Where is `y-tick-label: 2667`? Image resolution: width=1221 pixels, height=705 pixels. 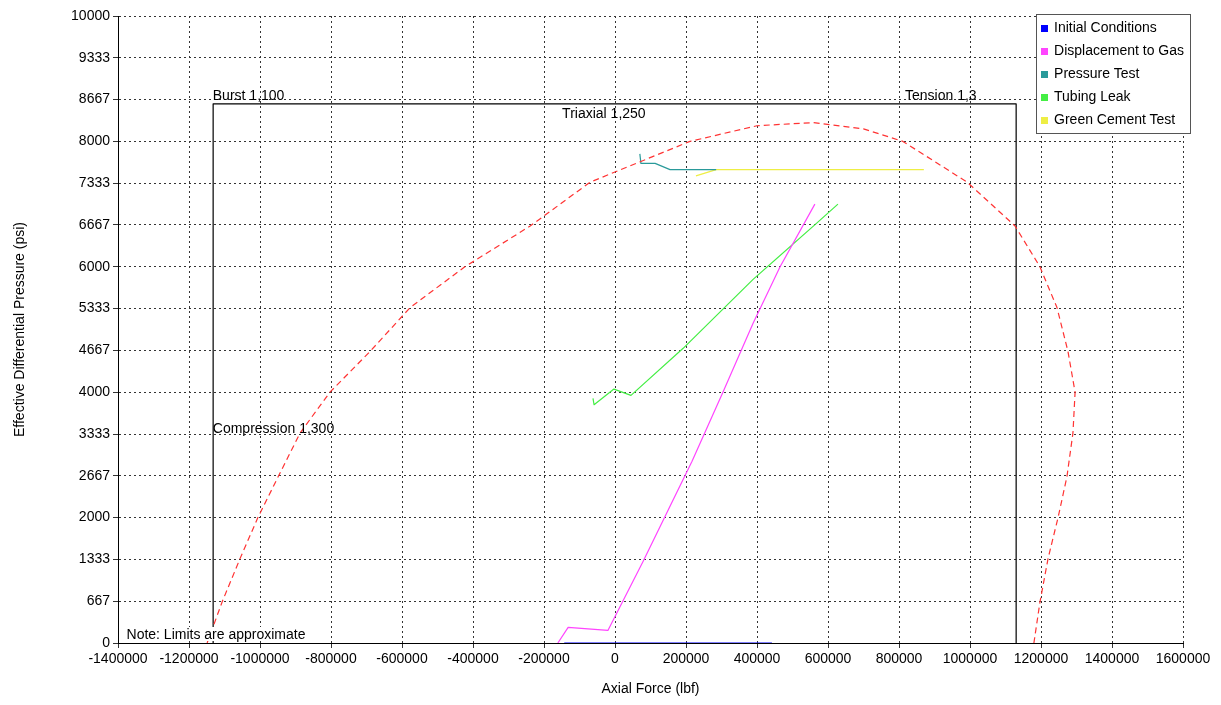
y-tick-label: 2667 is located at coordinates (94, 474).